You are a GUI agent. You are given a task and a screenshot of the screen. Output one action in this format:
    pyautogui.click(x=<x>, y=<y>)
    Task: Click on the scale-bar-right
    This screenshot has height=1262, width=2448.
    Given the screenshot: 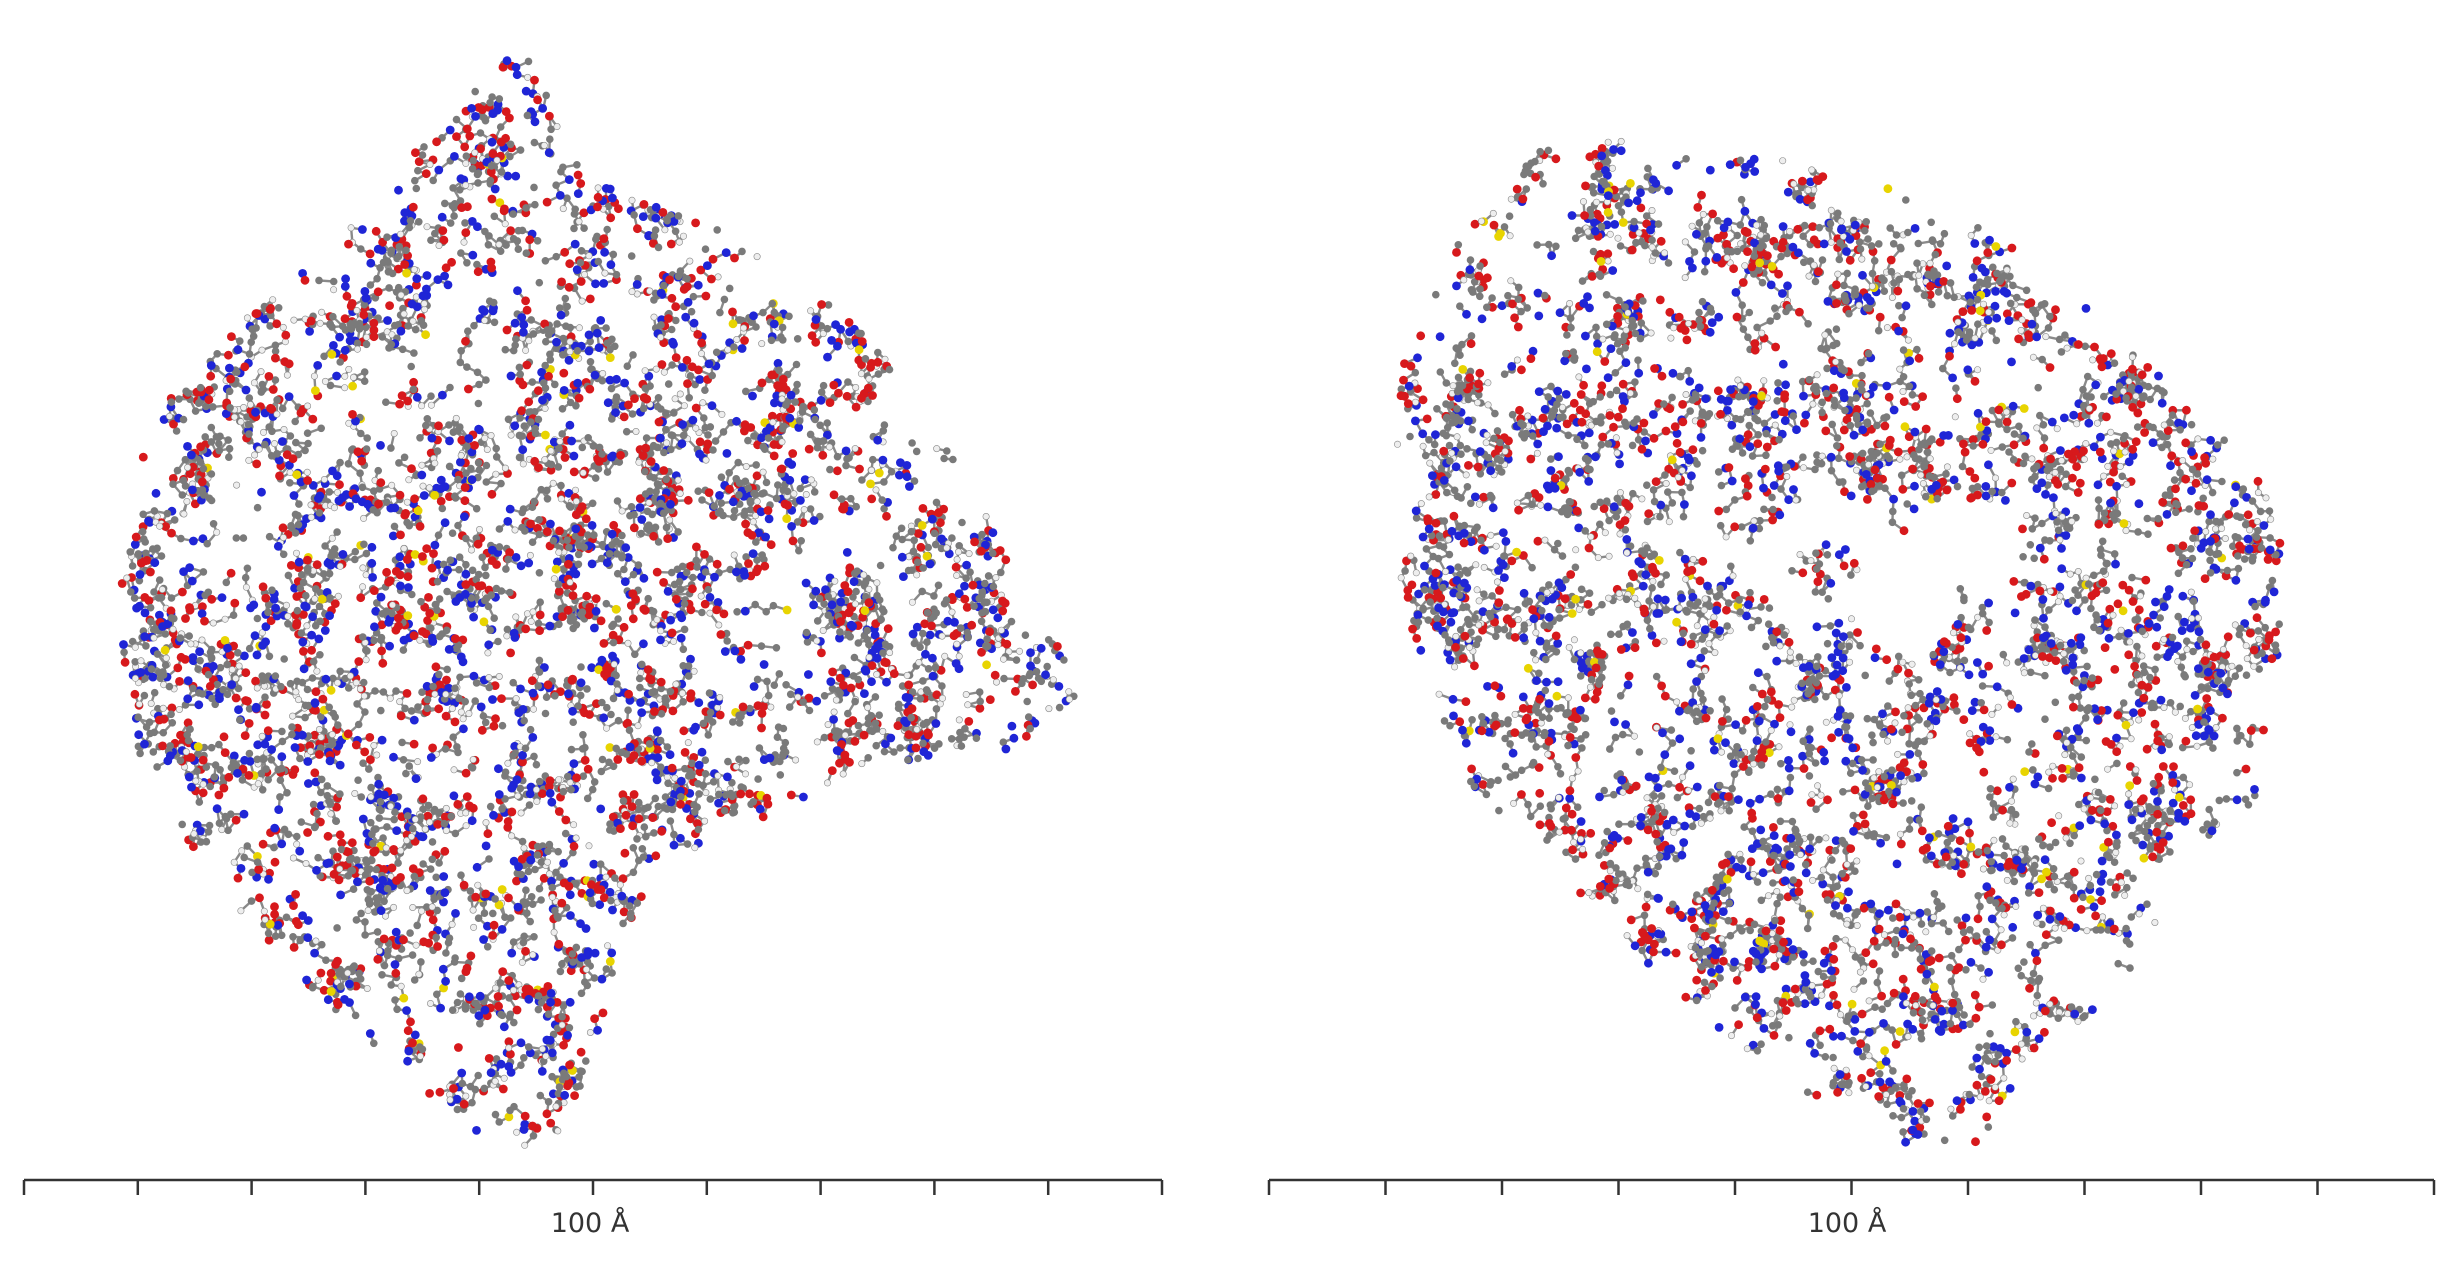 What is the action you would take?
    pyautogui.click(x=1851, y=1186)
    